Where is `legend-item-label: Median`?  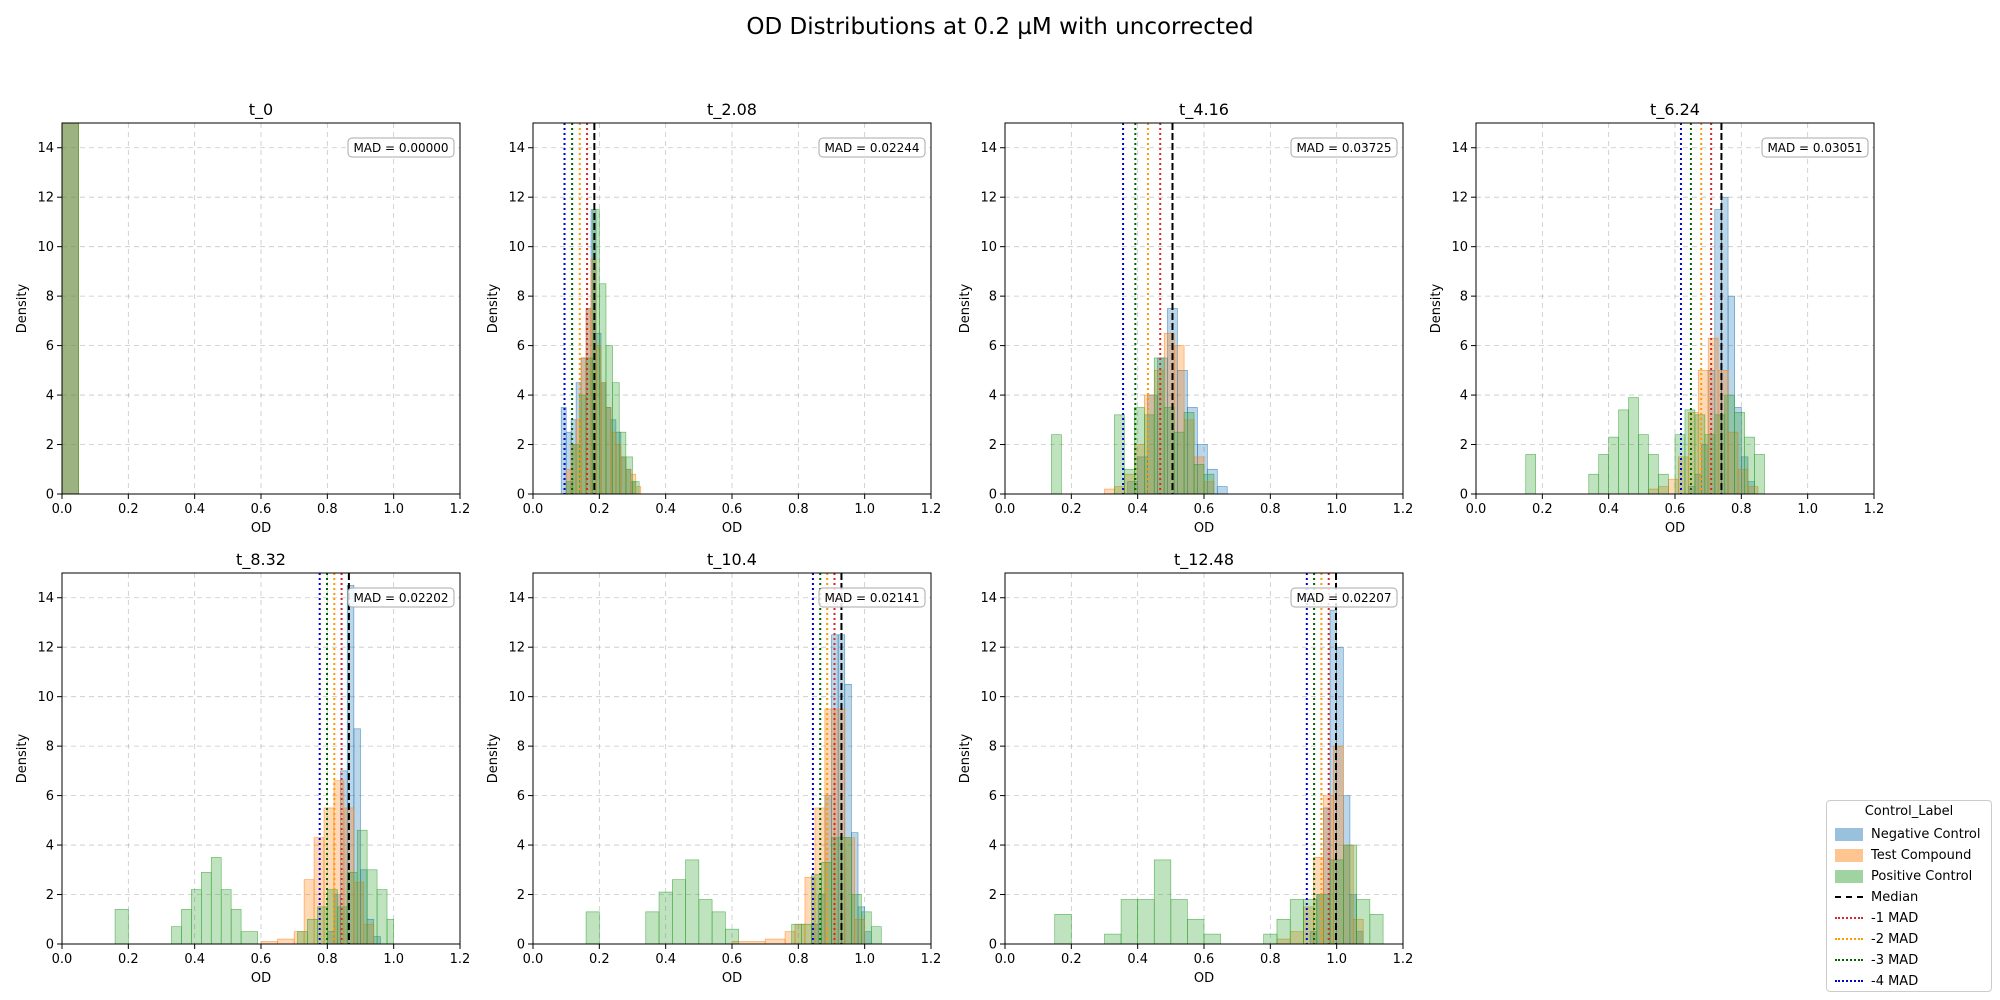
legend-item-label: Median is located at coordinates (1895, 897).